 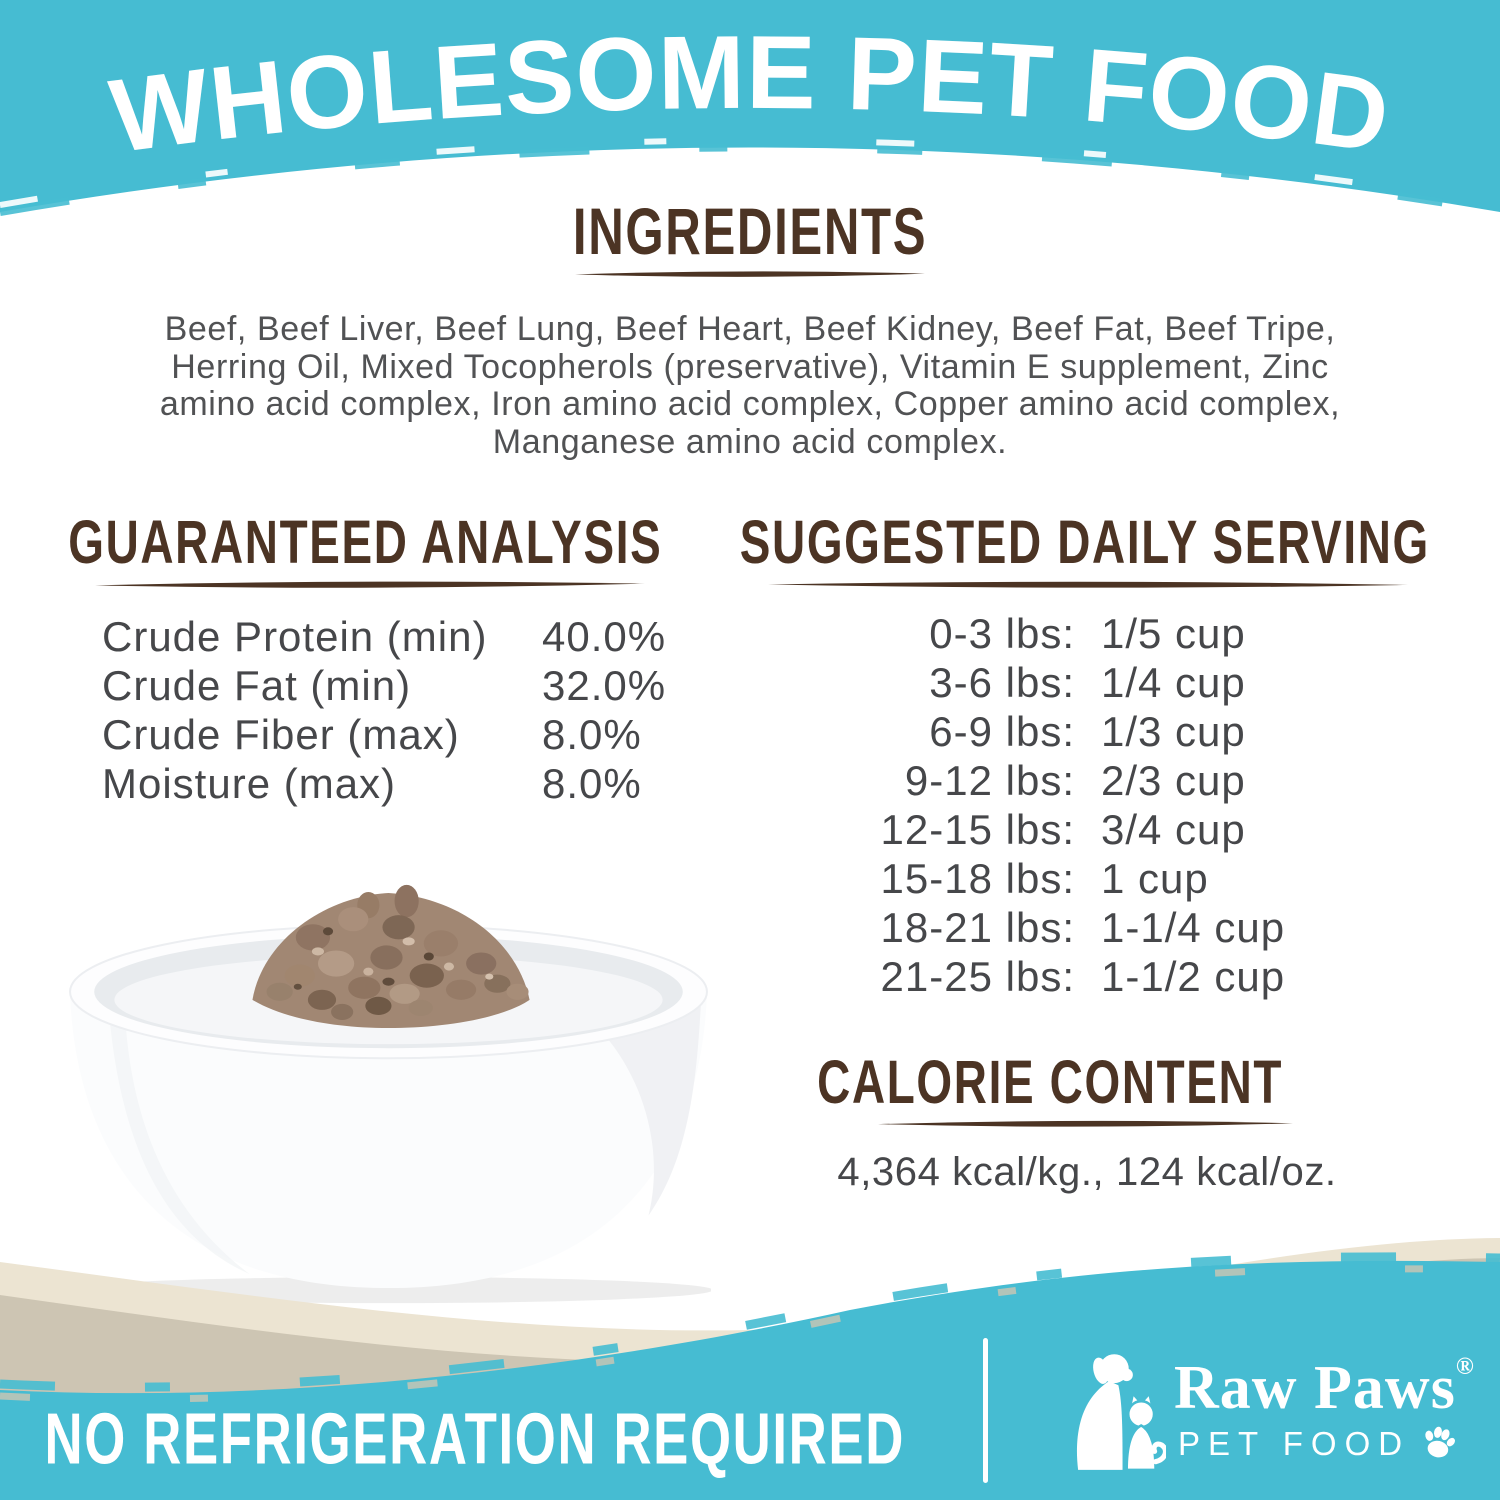 What do you see at coordinates (249, 783) in the screenshot?
I see `analysis-label: Moisture (max)` at bounding box center [249, 783].